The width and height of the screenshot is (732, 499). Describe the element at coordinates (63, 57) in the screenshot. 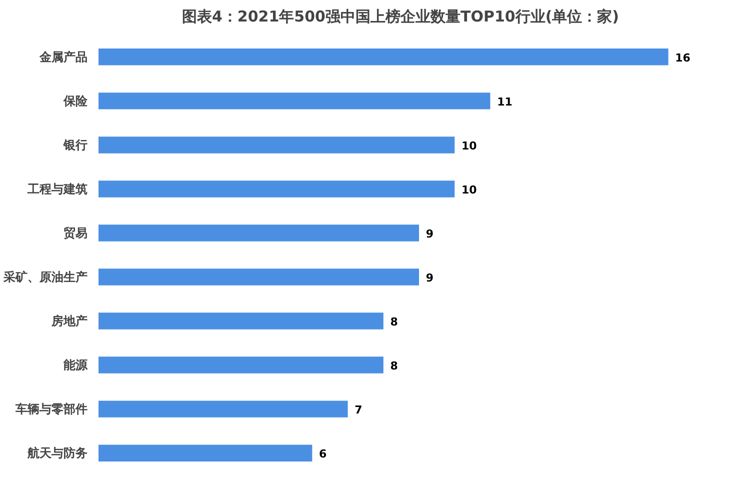

I see `y-tick-label: 金属产品` at that location.